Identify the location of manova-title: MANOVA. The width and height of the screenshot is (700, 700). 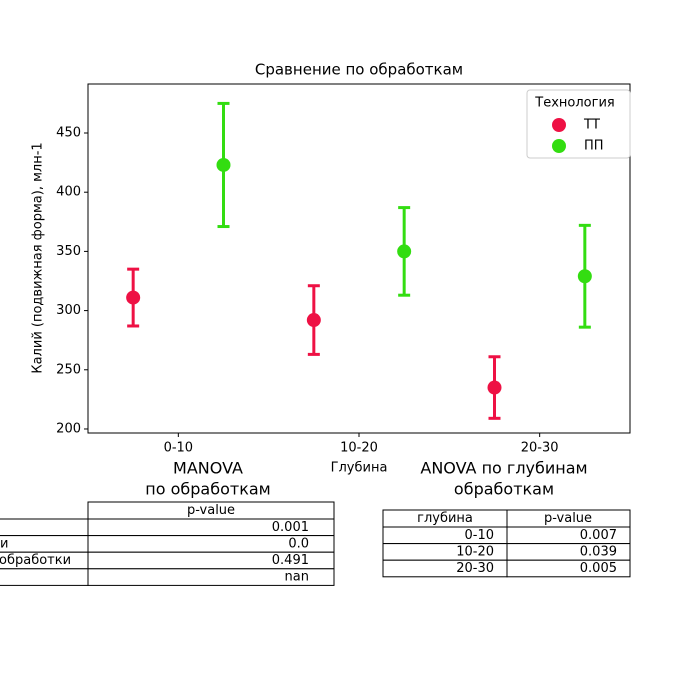
(208, 468).